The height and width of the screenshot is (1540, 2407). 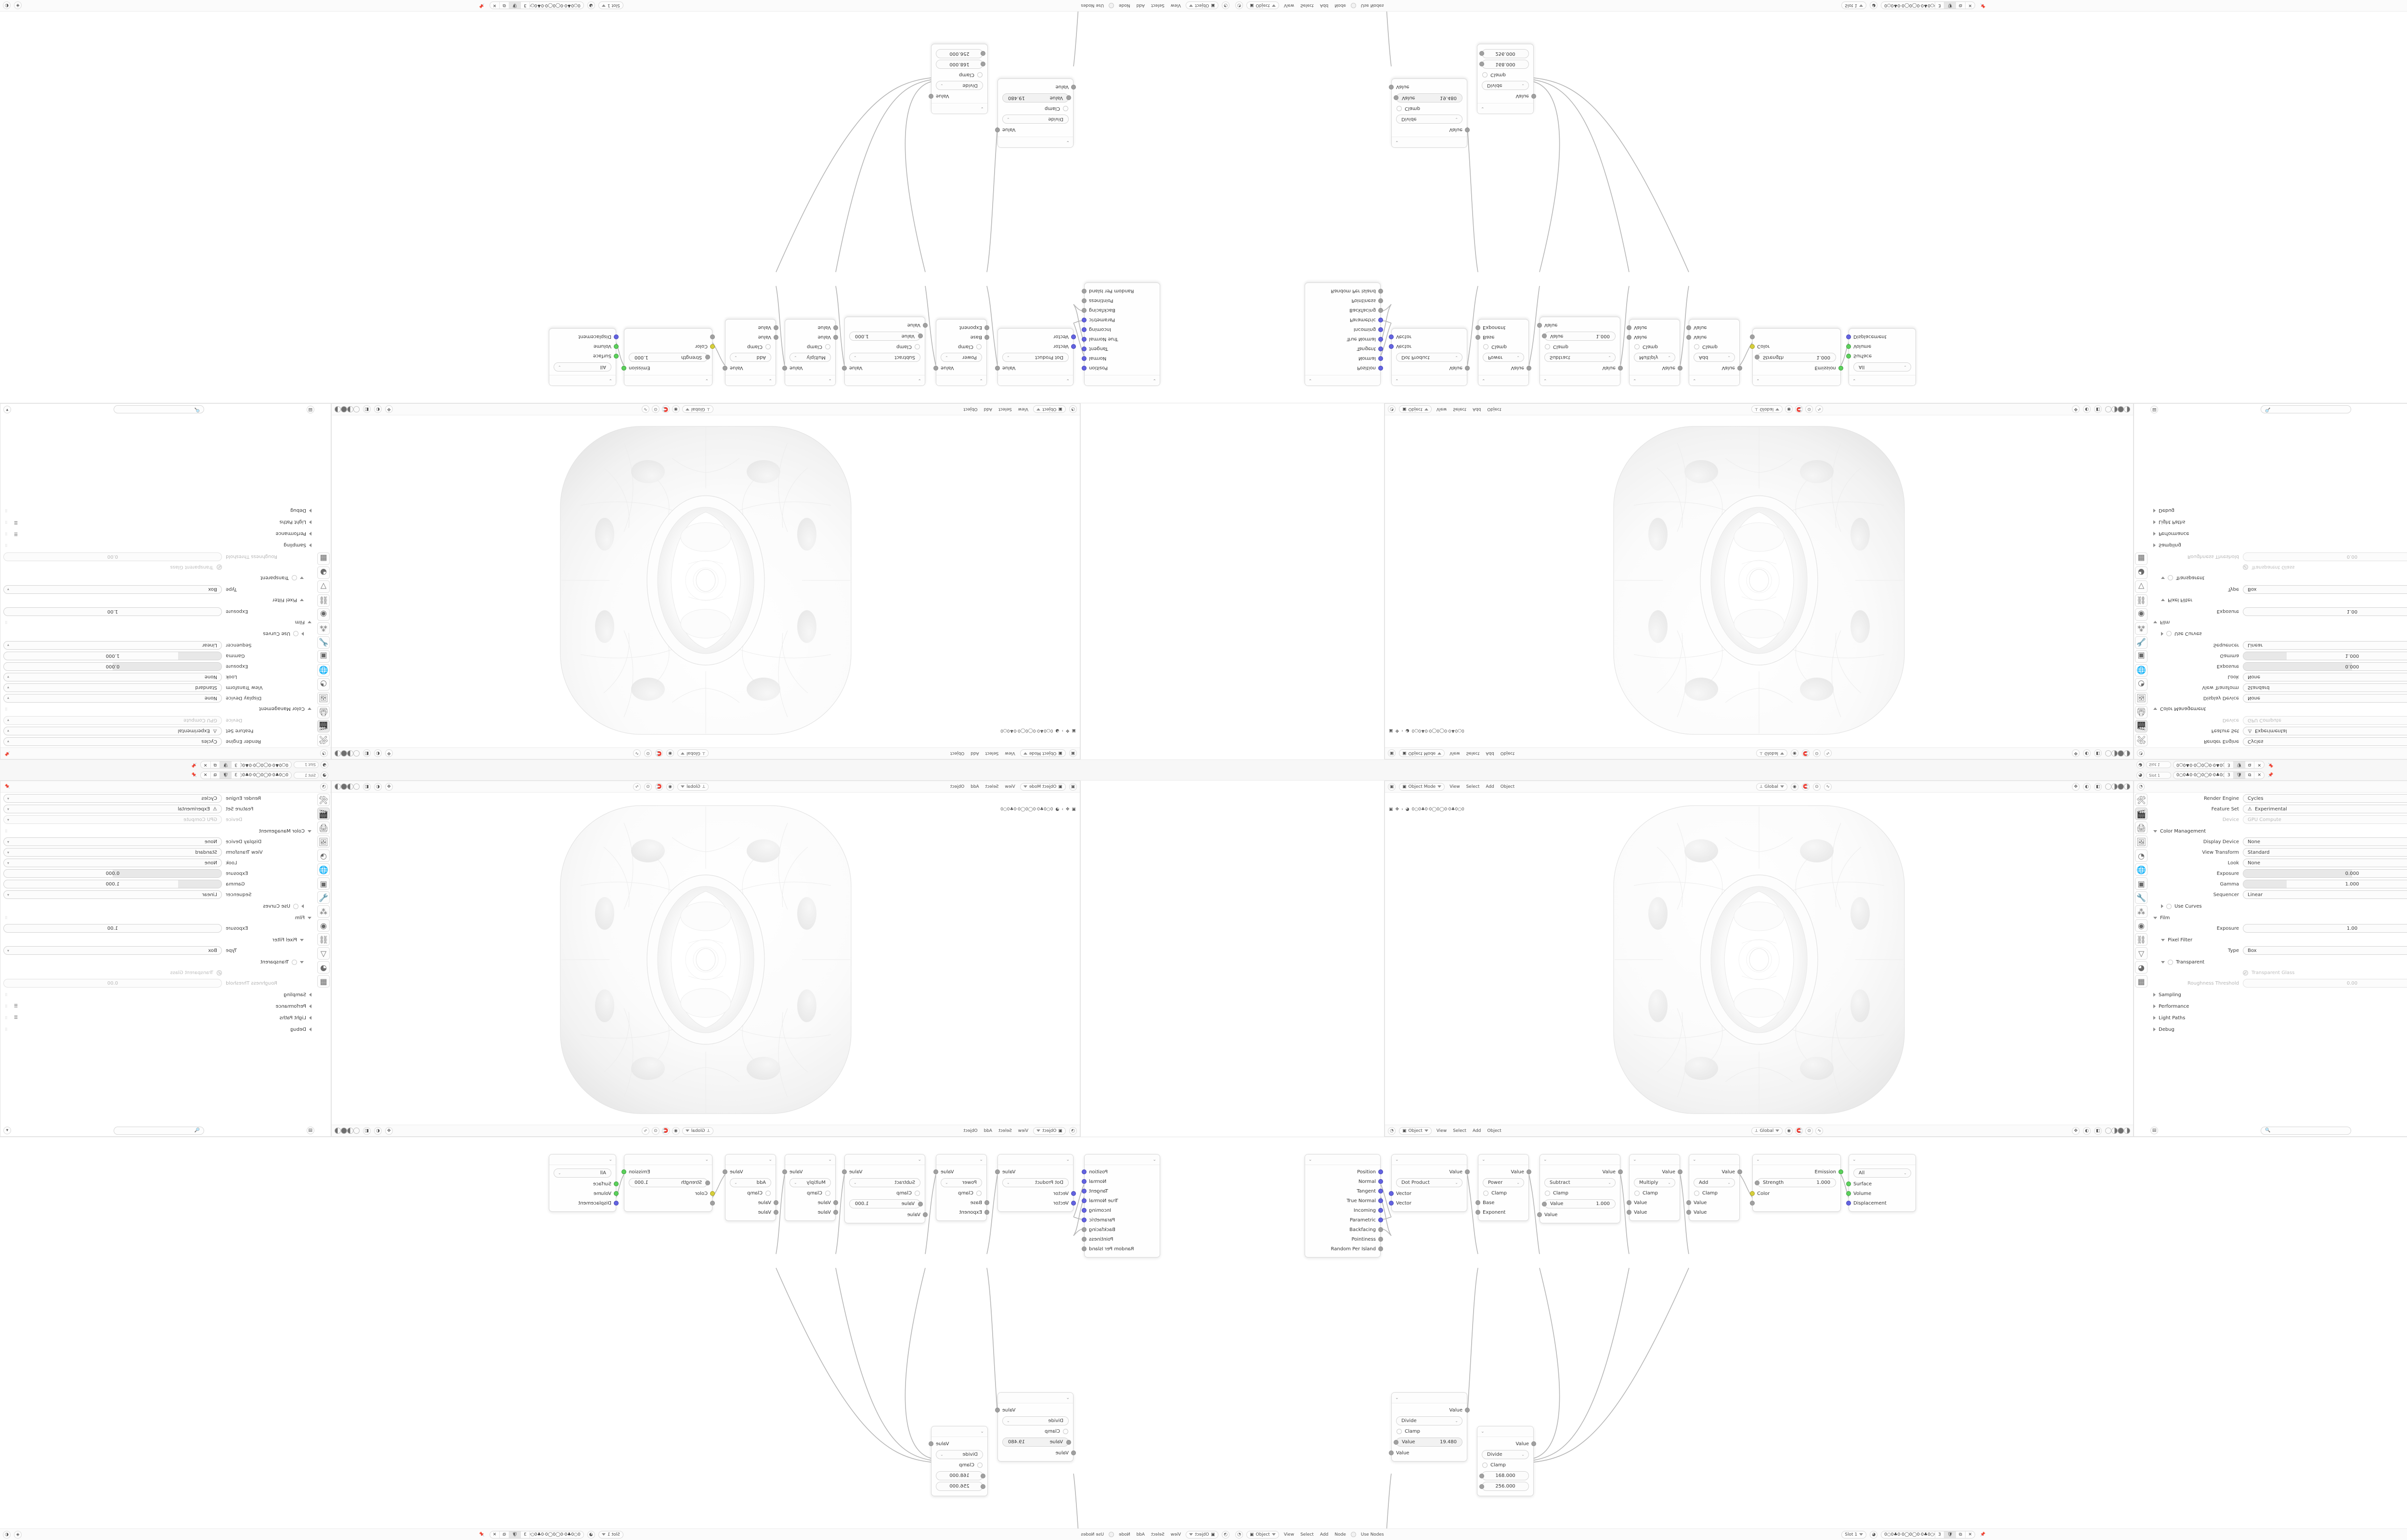 What do you see at coordinates (158, 545) in the screenshot?
I see `panel-header-sampling: Sampling ⠿` at bounding box center [158, 545].